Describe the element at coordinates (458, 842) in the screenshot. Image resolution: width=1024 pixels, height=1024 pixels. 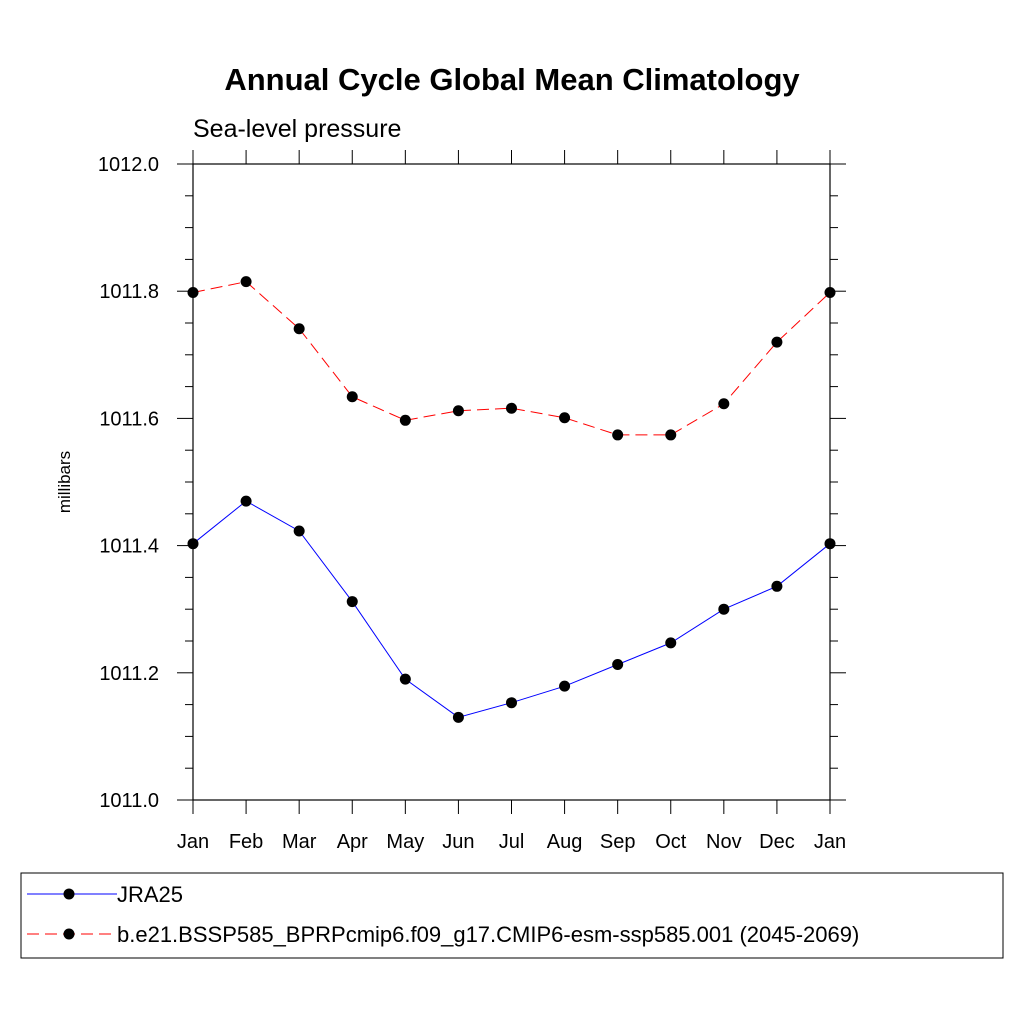
I see `x-tick-label: Jun` at that location.